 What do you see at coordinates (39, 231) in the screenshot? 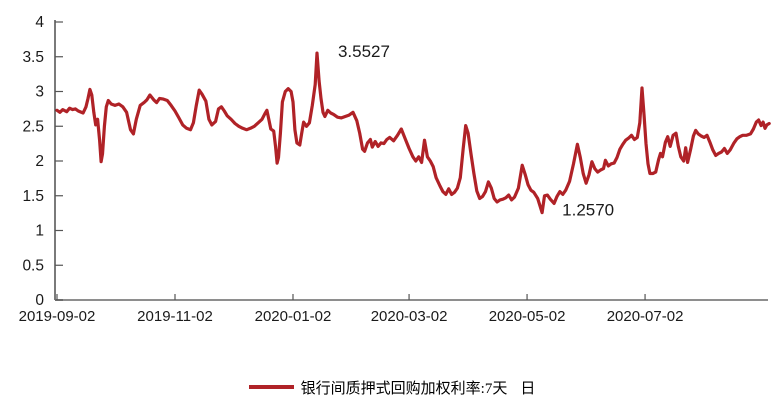
I see `y-tick-label: 1` at bounding box center [39, 231].